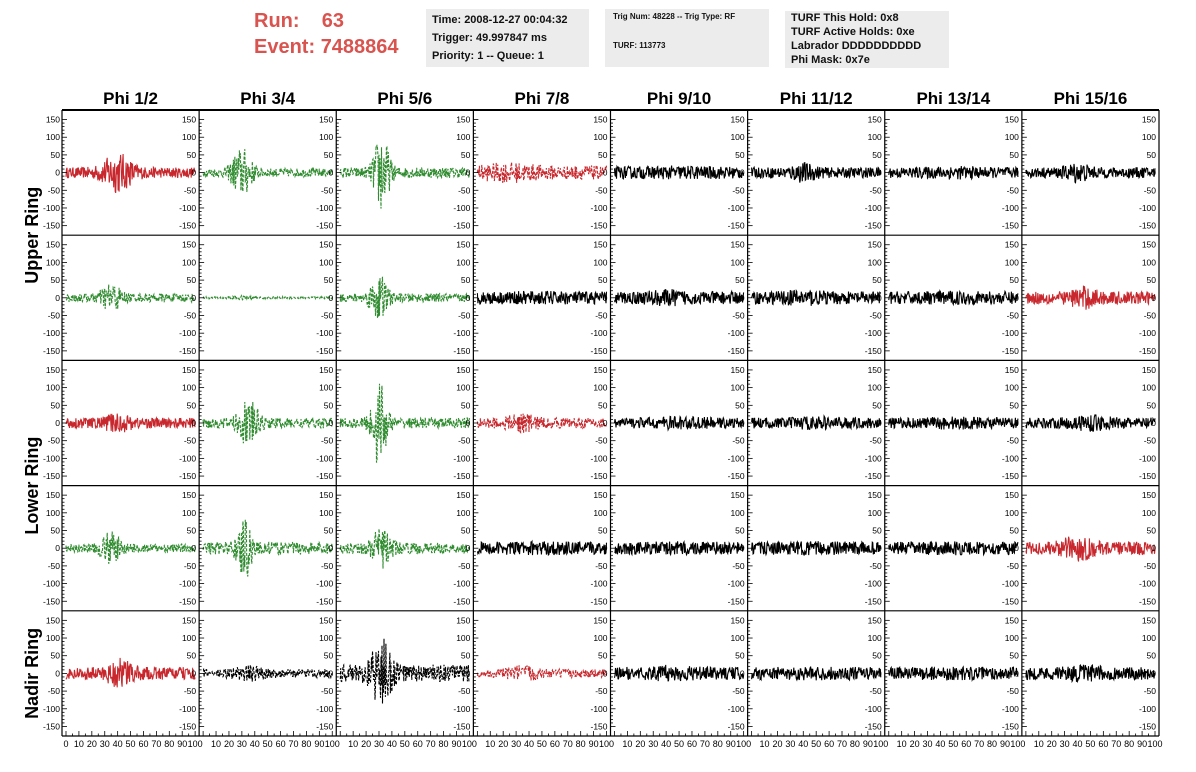  What do you see at coordinates (32, 486) in the screenshot?
I see `row-label-2: Lower Ring` at bounding box center [32, 486].